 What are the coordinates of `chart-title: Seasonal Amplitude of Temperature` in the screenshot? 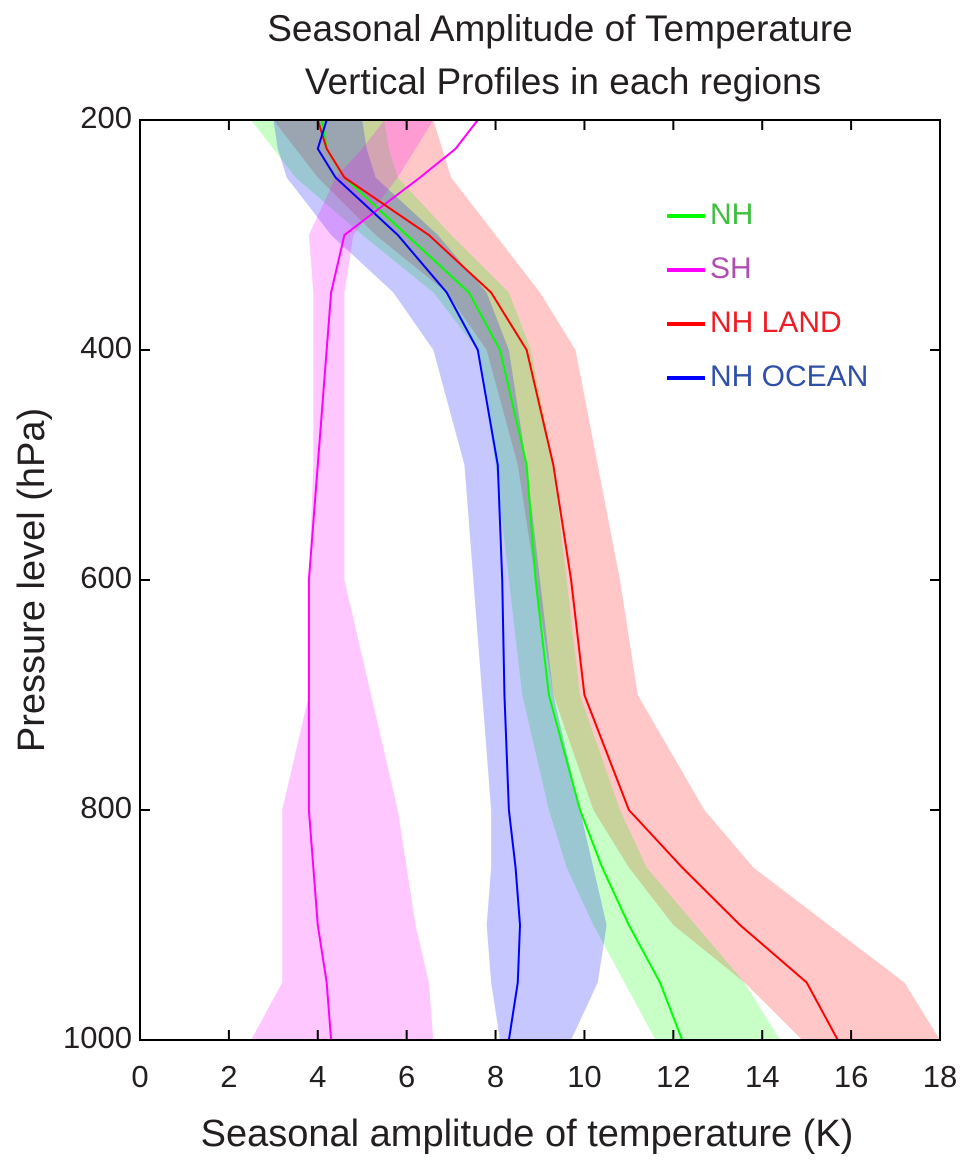 It's located at (560, 28).